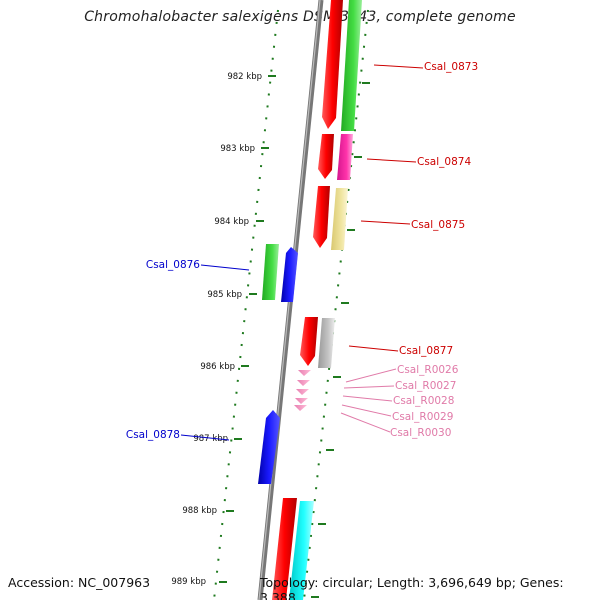  I want to click on kbp-label-982: 982 kbp, so click(244, 77).